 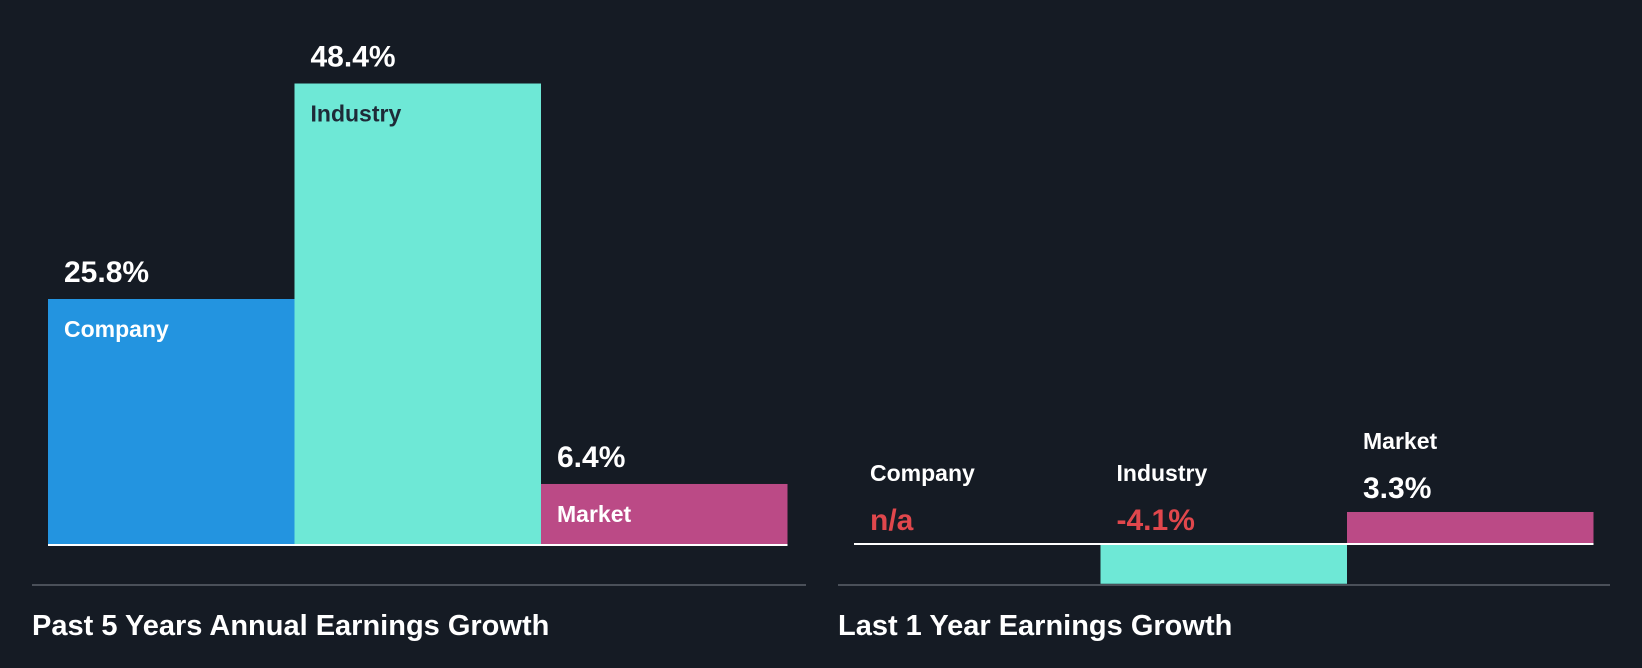 What do you see at coordinates (664, 514) in the screenshot?
I see `bar-market-5y` at bounding box center [664, 514].